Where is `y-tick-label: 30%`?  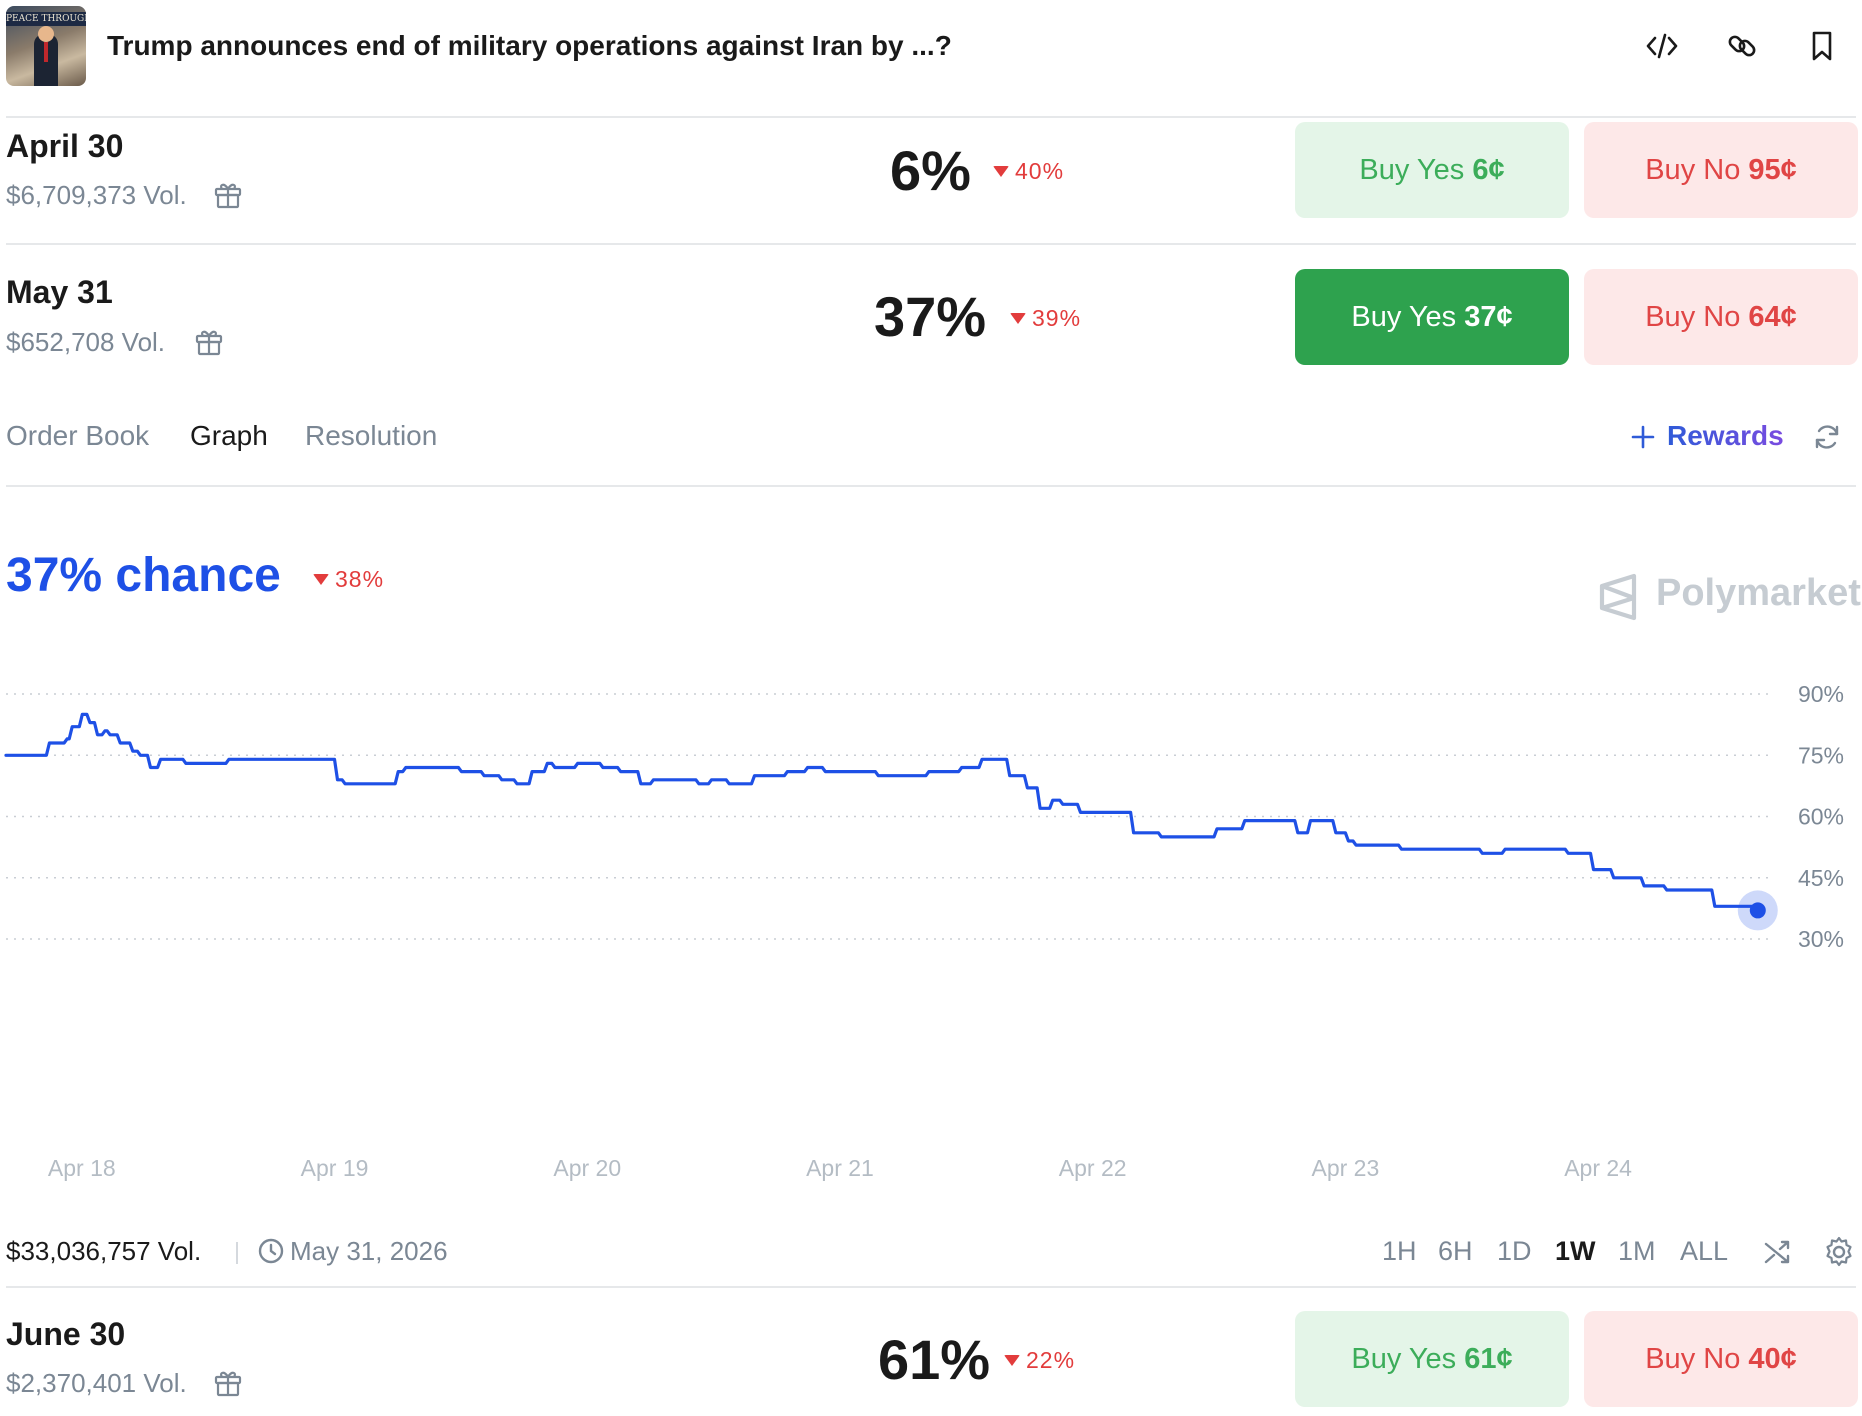 y-tick-label: 30% is located at coordinates (1821, 939).